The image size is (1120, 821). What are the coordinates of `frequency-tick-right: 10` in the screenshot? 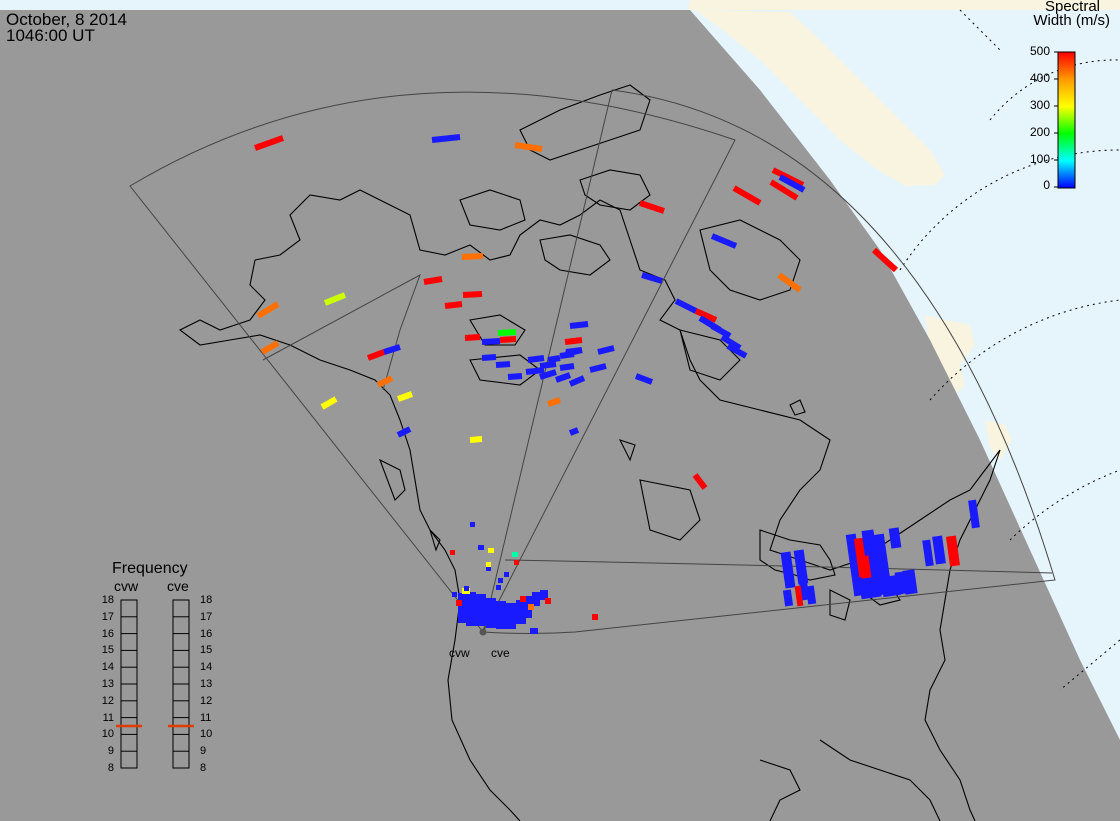 It's located at (206, 734).